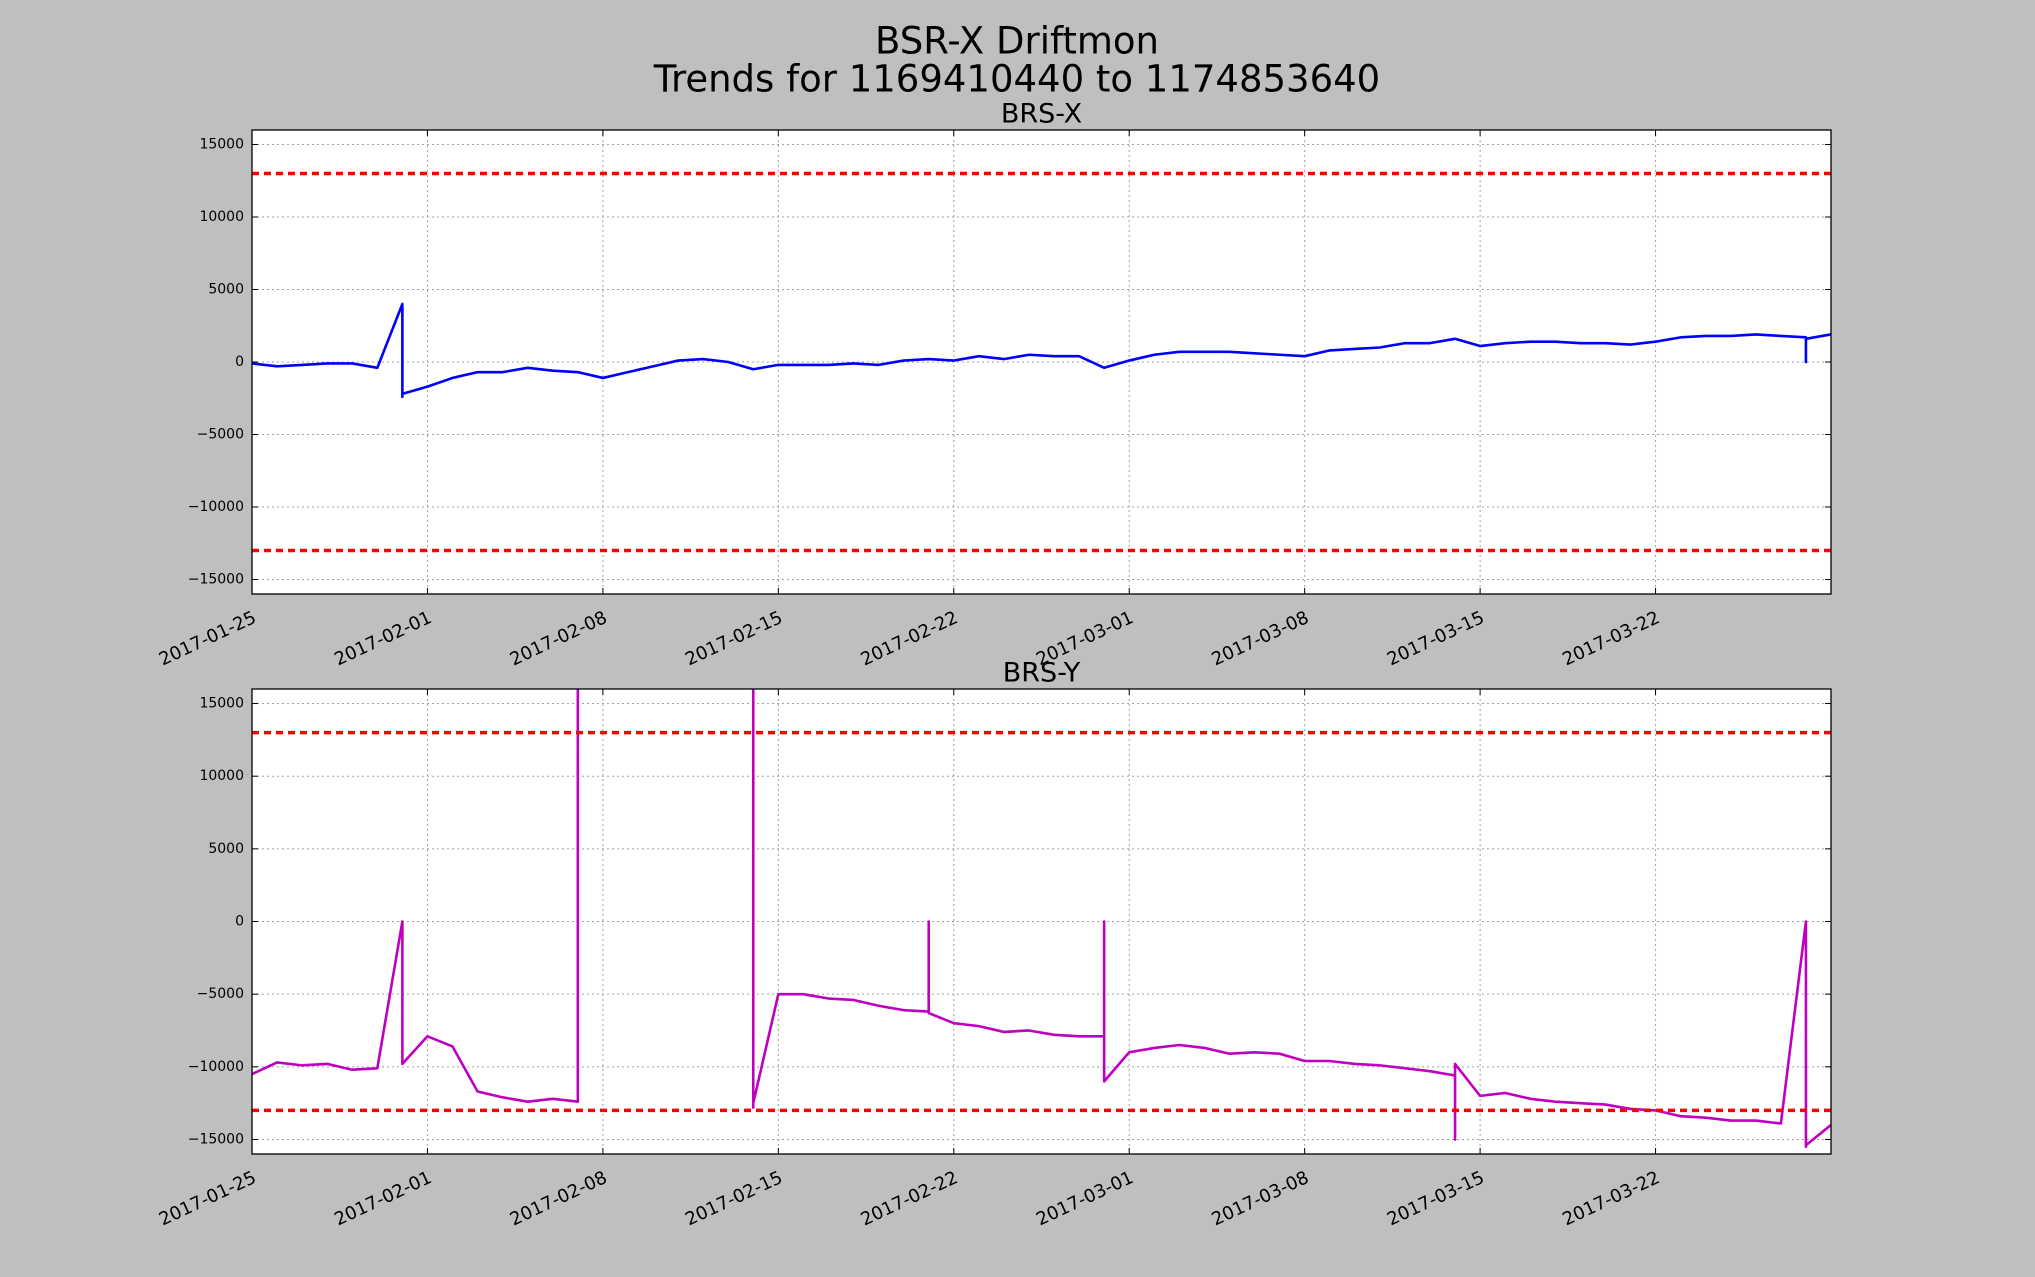 The height and width of the screenshot is (1277, 2035). I want to click on figure-title: BSR-X Driftmon, so click(1017, 41).